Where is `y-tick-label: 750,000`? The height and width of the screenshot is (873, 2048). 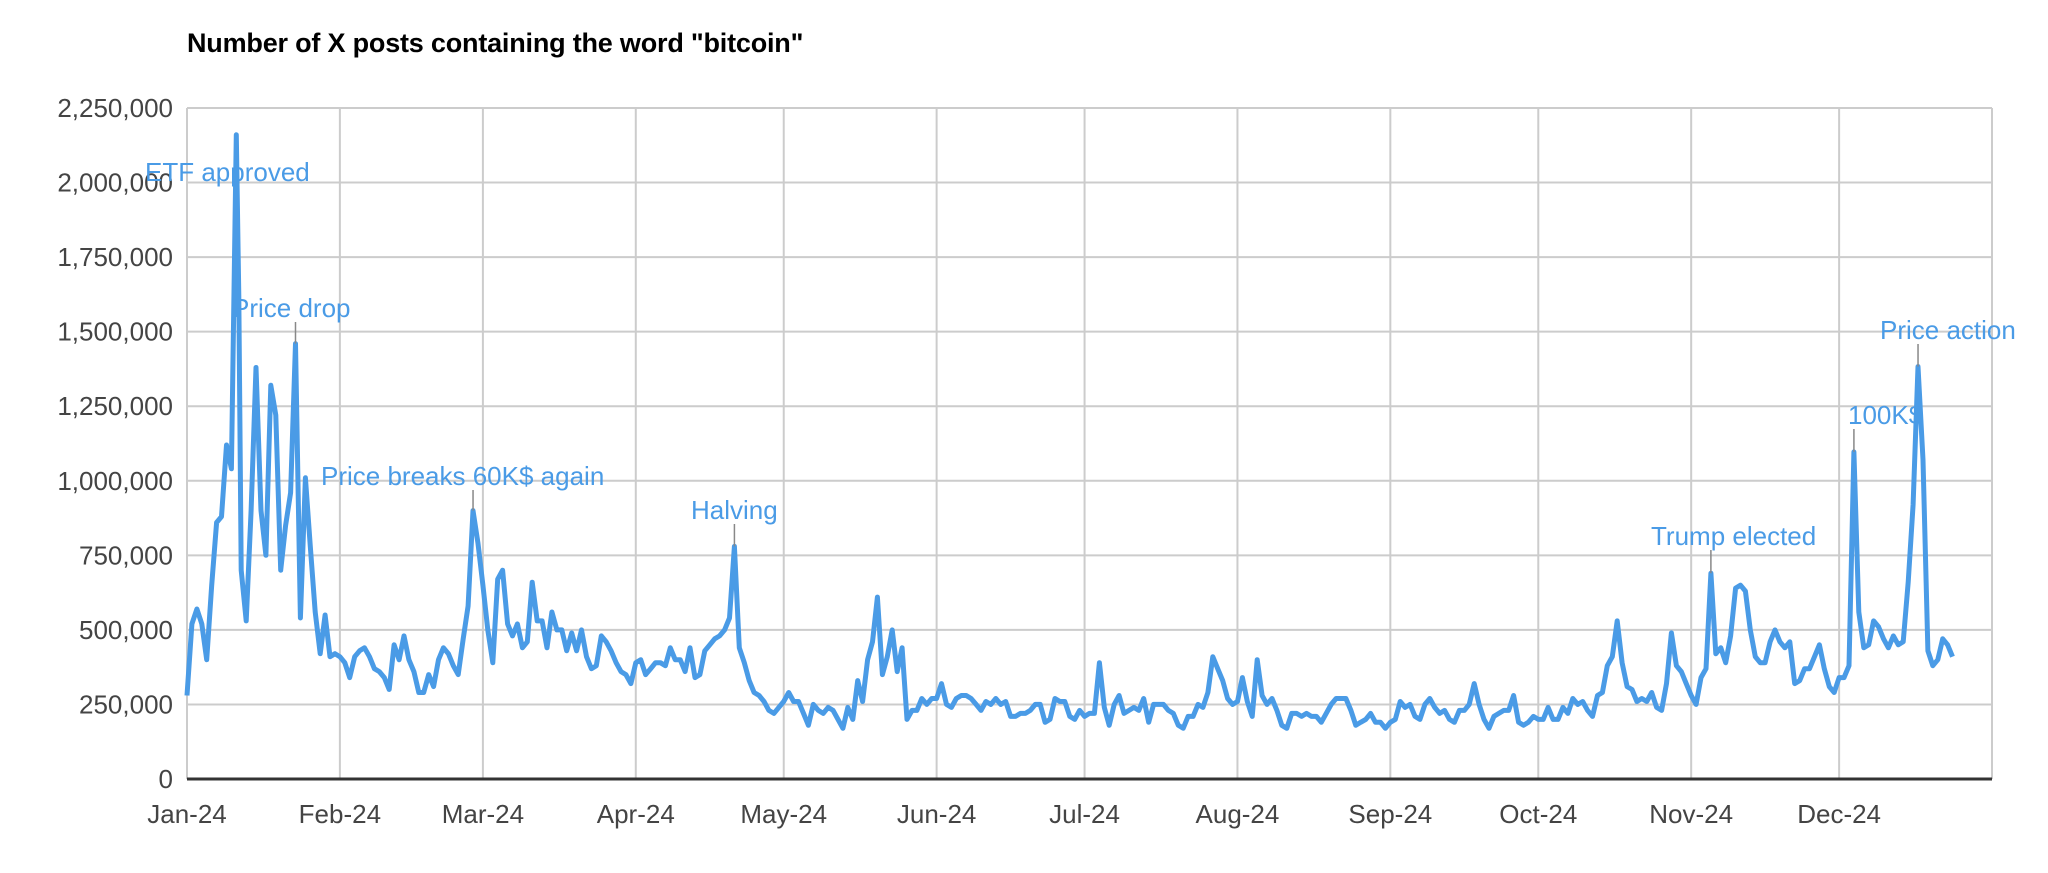 y-tick-label: 750,000 is located at coordinates (126, 555).